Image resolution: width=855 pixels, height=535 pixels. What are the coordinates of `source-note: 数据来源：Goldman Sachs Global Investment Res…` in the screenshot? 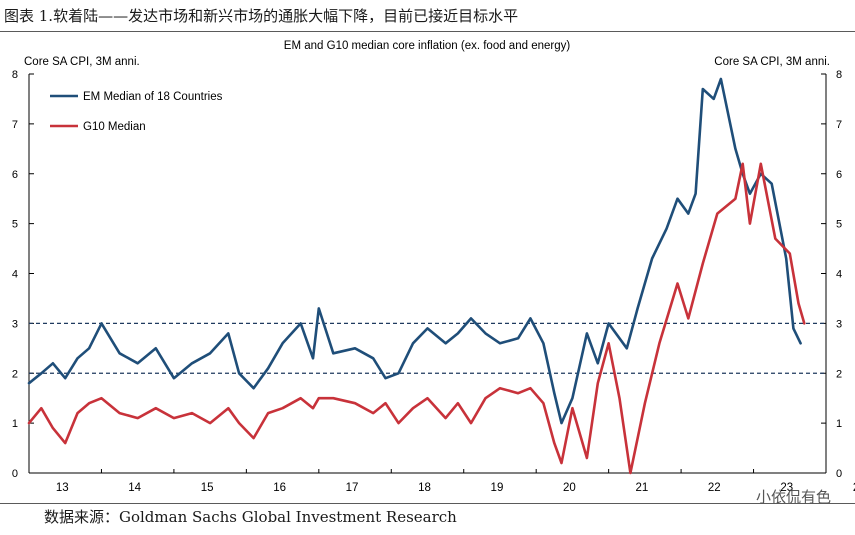 It's located at (250, 517).